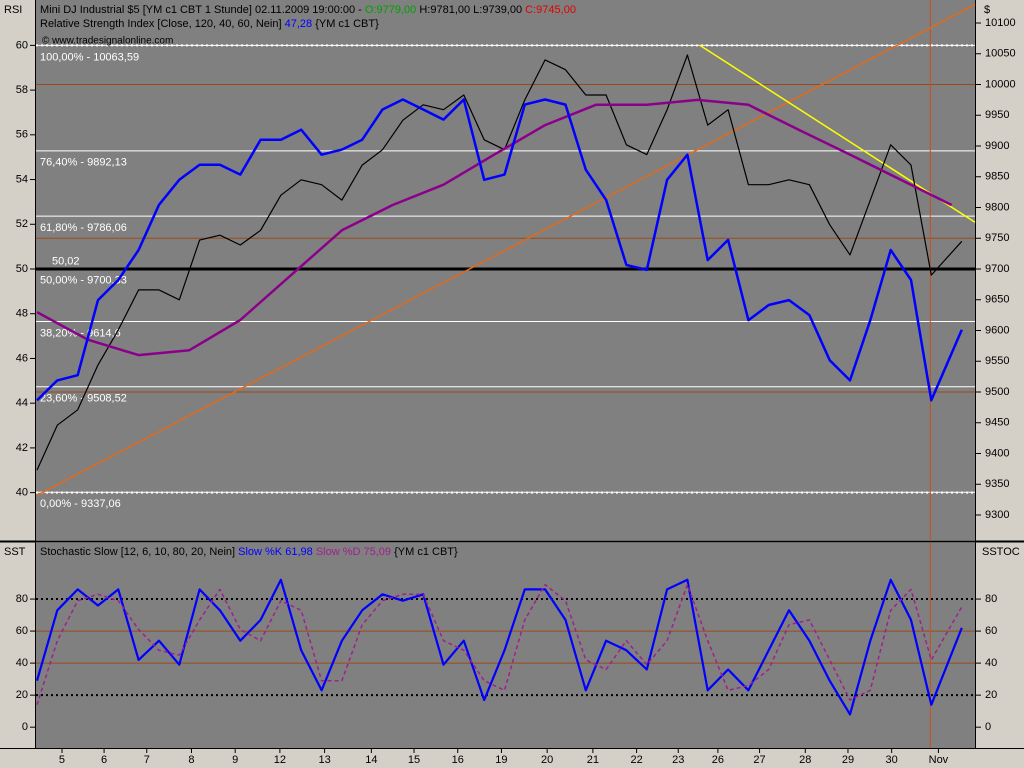 The width and height of the screenshot is (1024, 768). Describe the element at coordinates (347, 24) in the screenshot. I see `rsi-symbol: {YM c1 CBT}` at that location.